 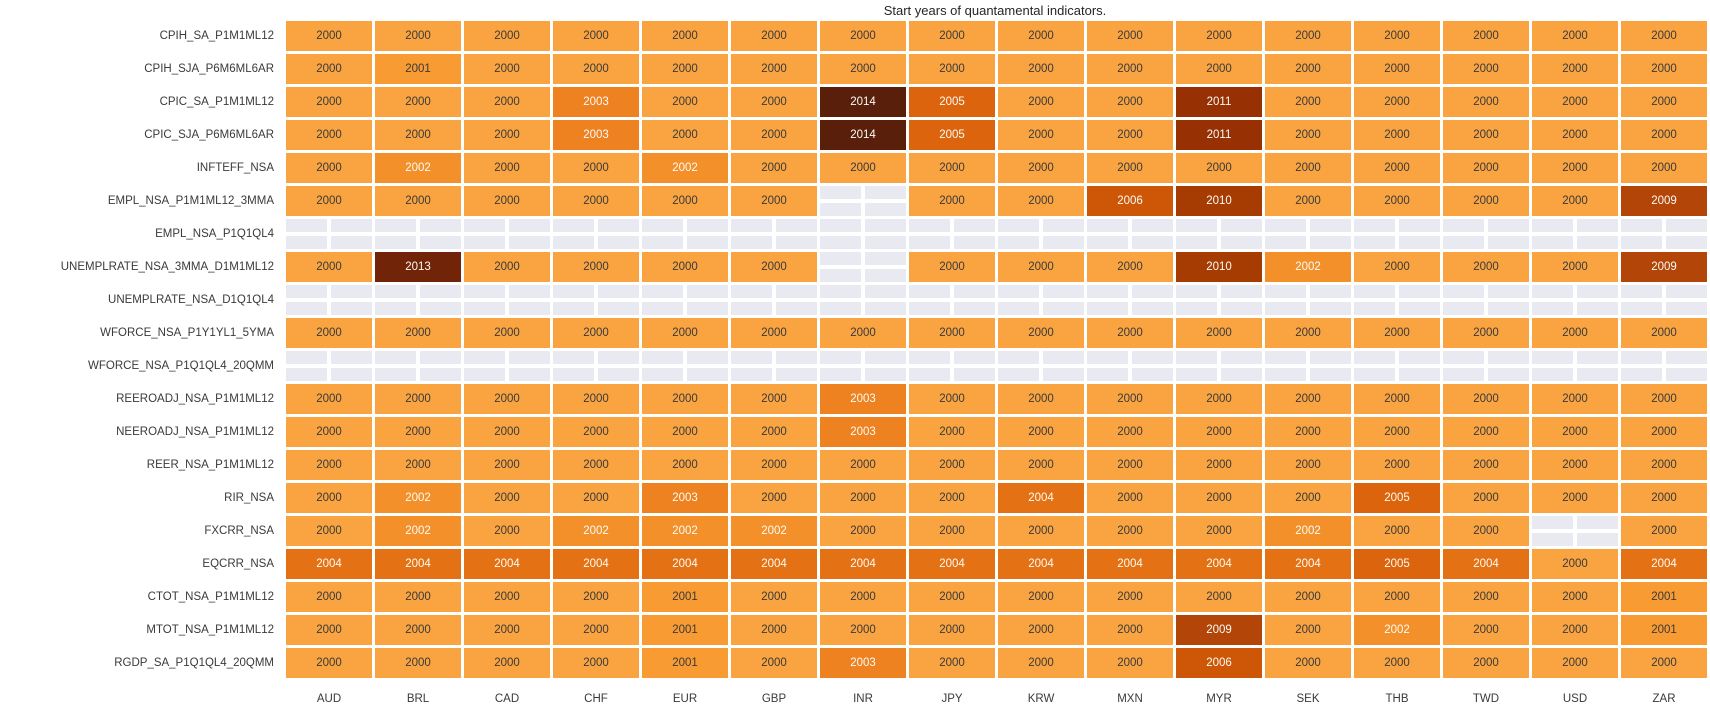 I want to click on row-label: CPIH_SJA_P6M6ML6AR, so click(x=209, y=69).